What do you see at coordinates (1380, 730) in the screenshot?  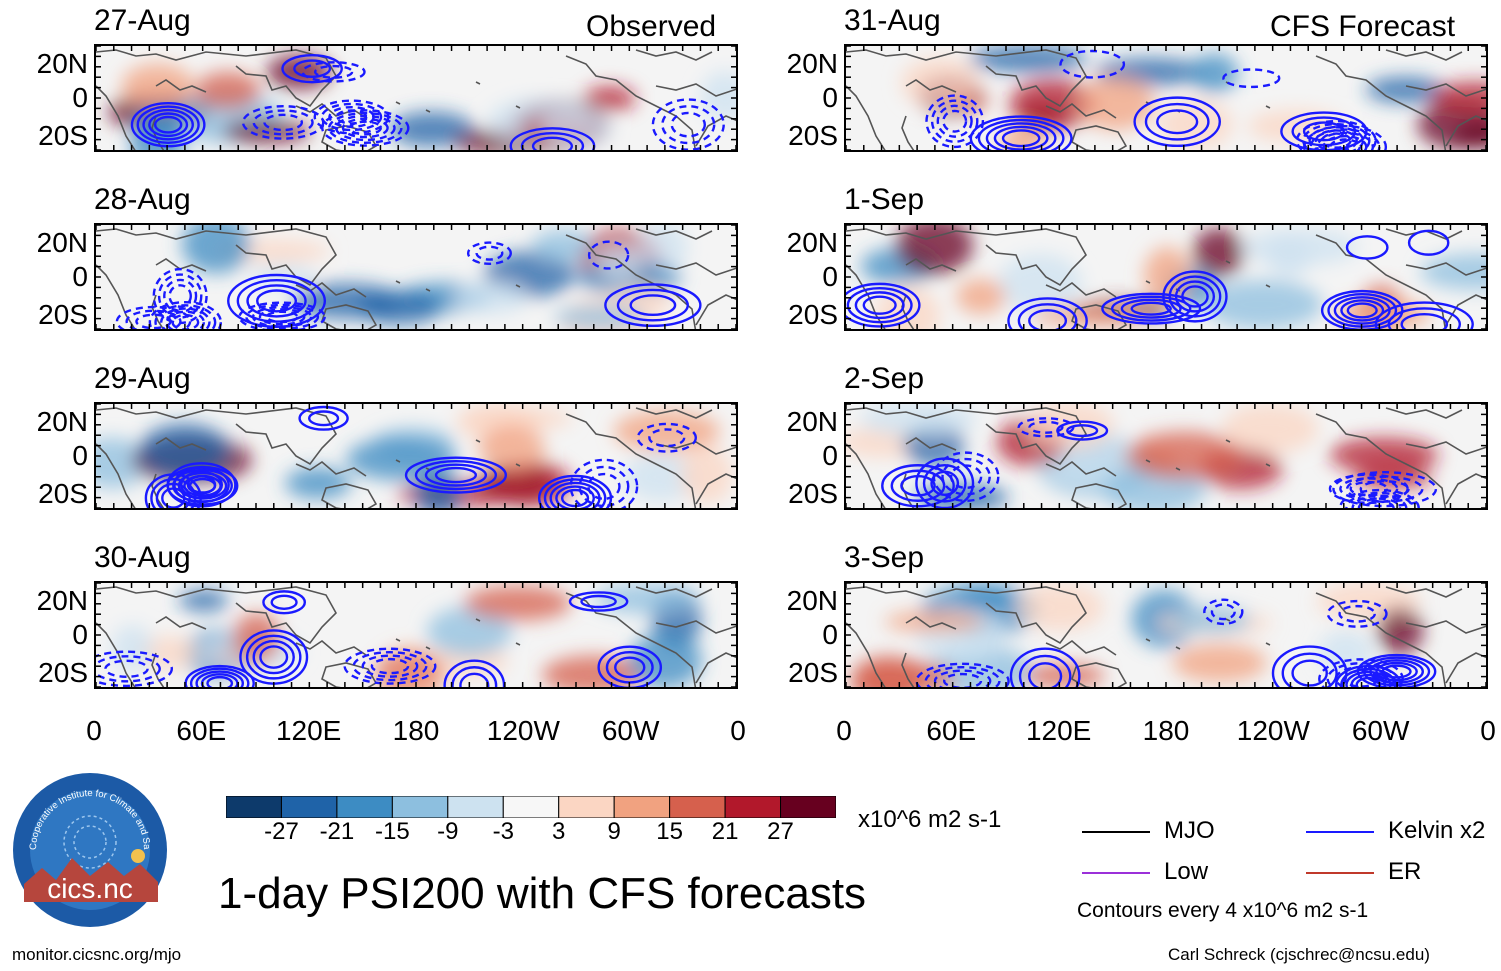 I see `lon-label-lon-right-5: 60W` at bounding box center [1380, 730].